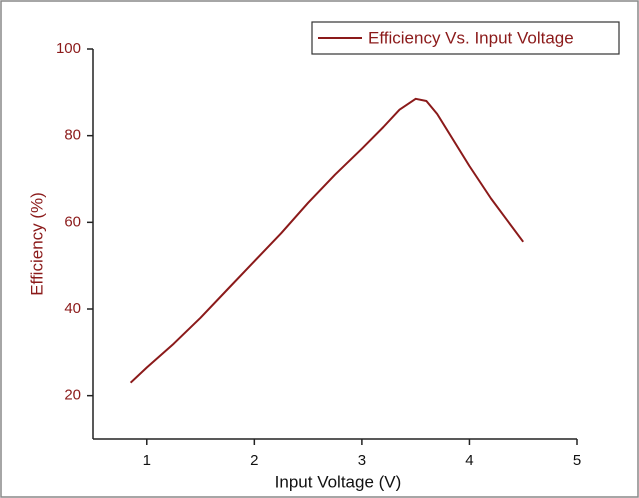  Describe the element at coordinates (471, 37) in the screenshot. I see `legend-label: Efficiency Vs. Input Voltage` at that location.